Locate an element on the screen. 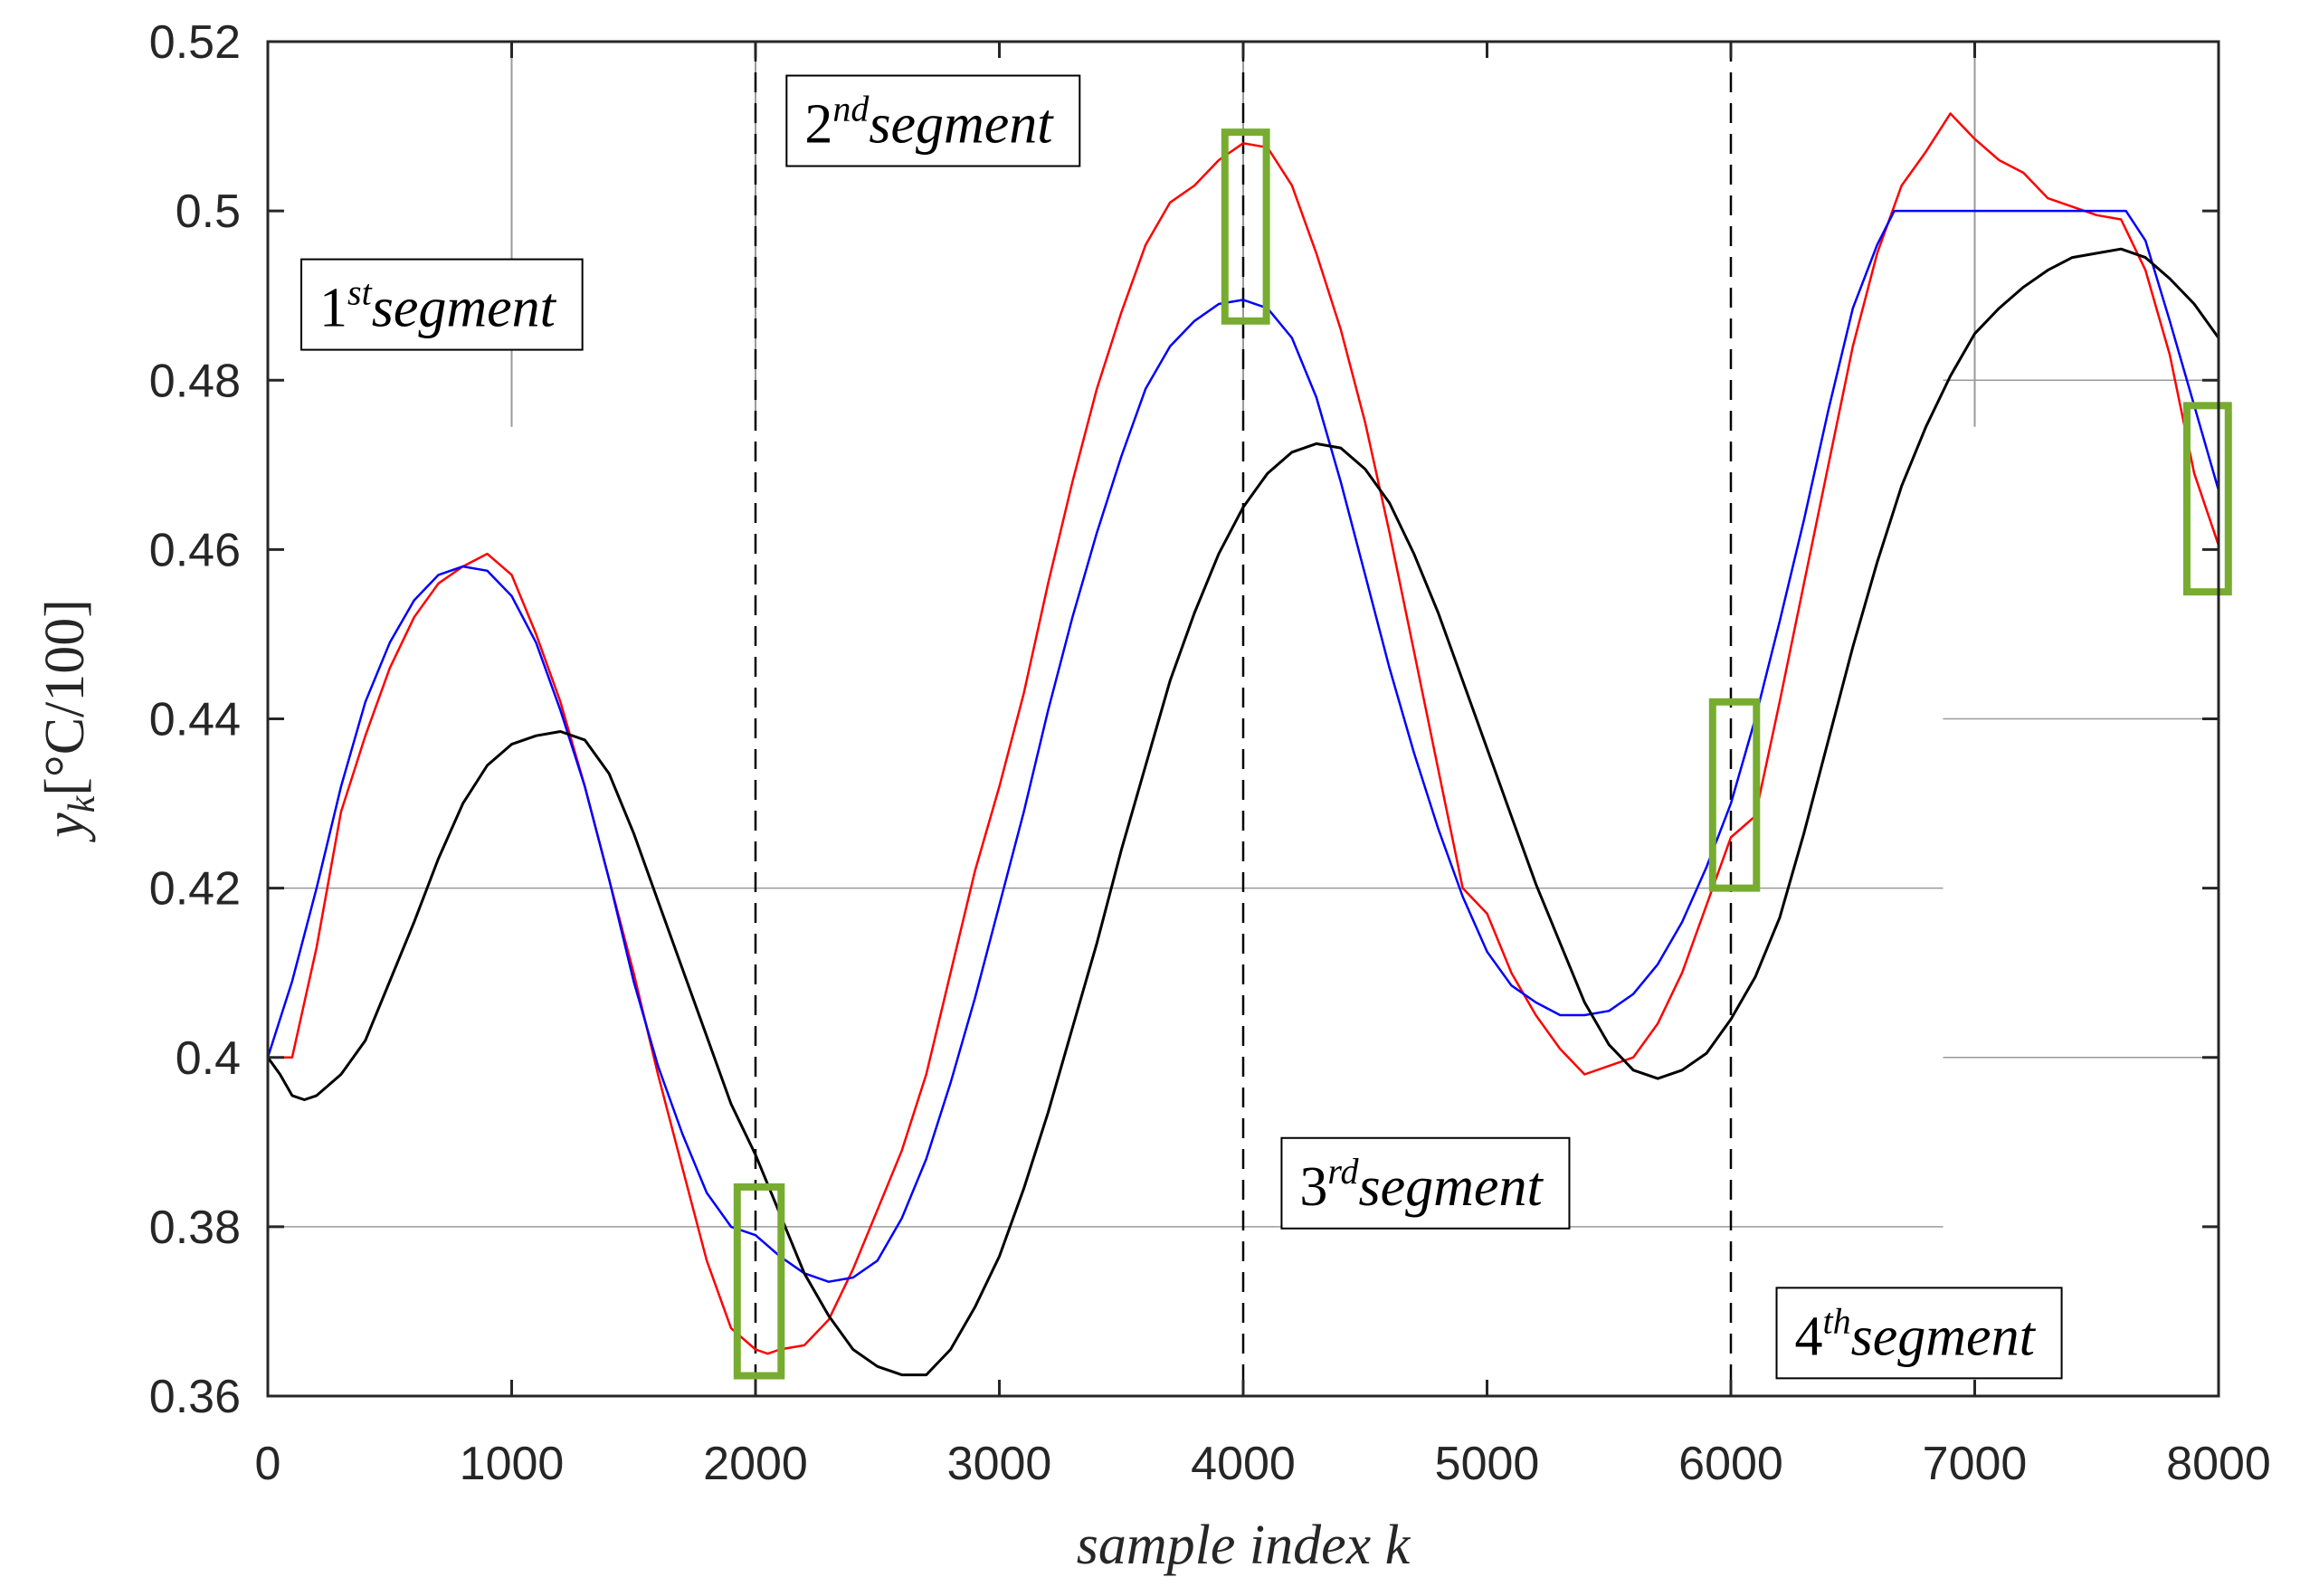 This screenshot has height=1596, width=2300. y-tick-label: 0.44 is located at coordinates (195, 720).